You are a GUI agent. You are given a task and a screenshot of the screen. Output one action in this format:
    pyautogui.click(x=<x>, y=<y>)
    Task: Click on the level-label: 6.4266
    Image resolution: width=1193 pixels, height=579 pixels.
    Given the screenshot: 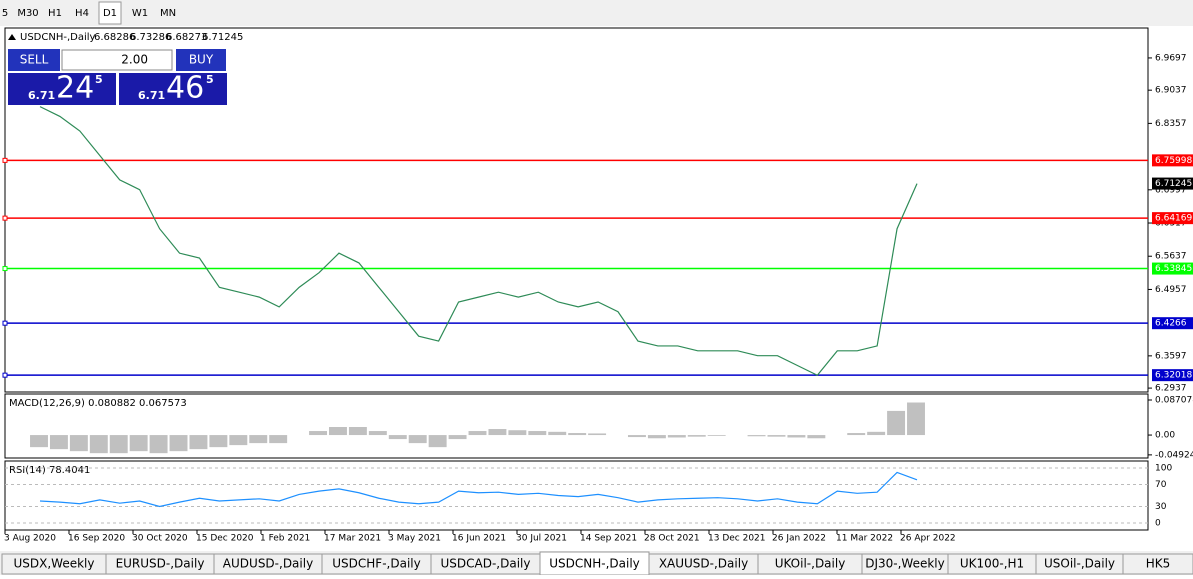 What is the action you would take?
    pyautogui.click(x=1171, y=324)
    